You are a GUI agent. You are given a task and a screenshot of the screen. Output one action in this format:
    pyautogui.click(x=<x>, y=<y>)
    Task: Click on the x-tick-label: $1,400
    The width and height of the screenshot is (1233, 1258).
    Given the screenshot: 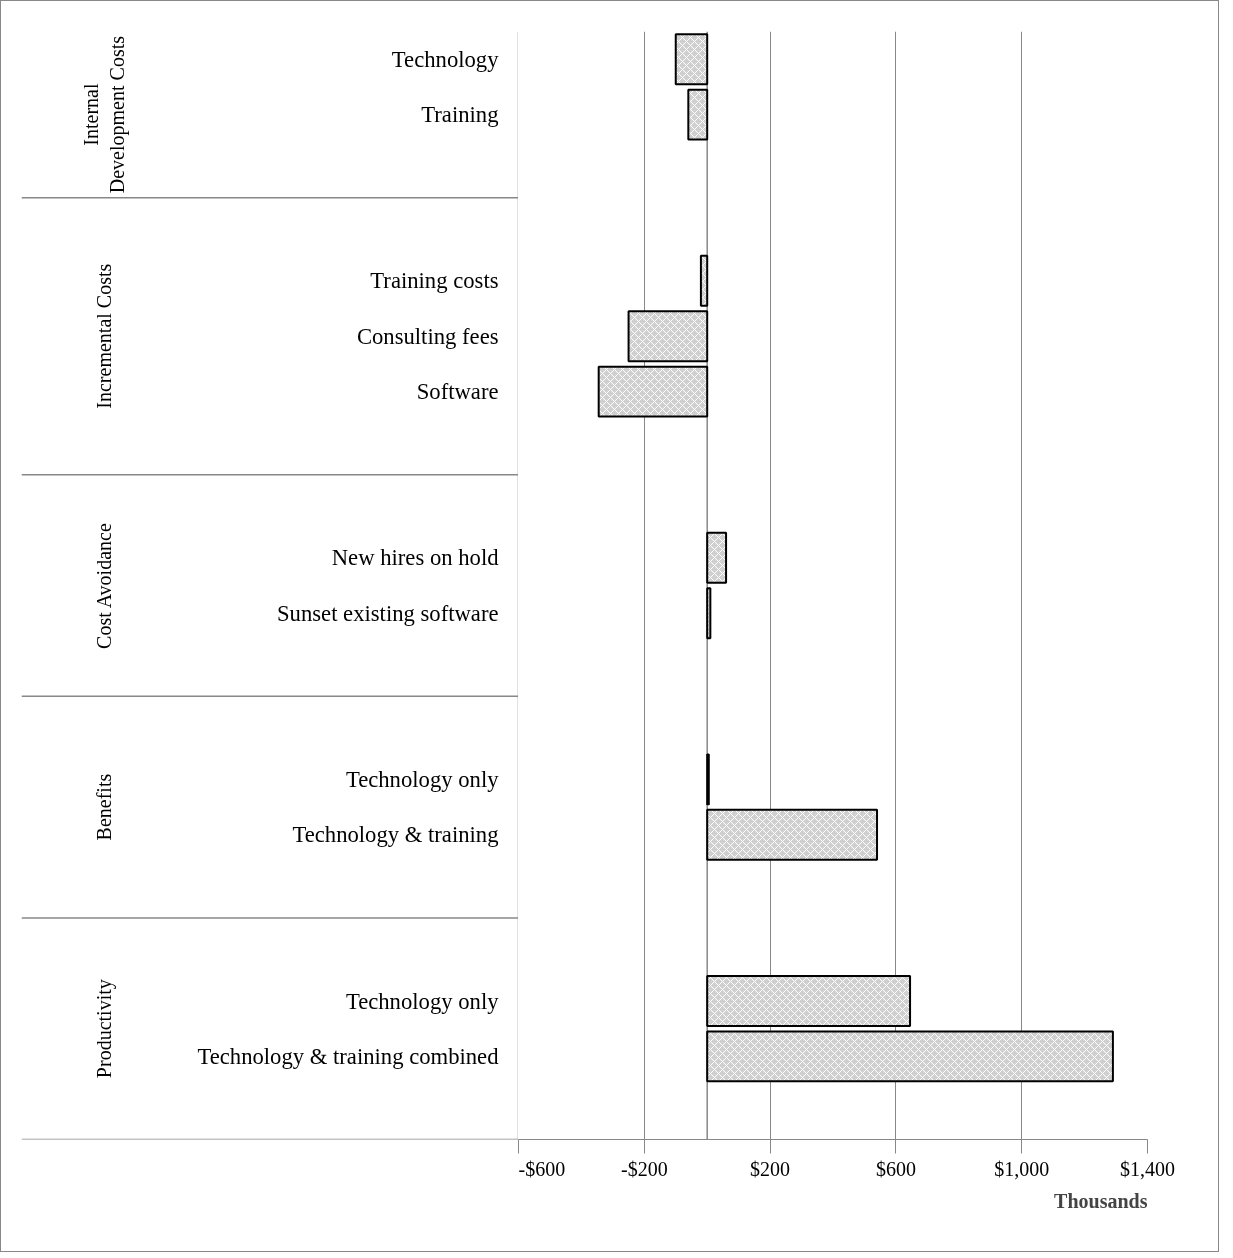 What is the action you would take?
    pyautogui.click(x=1147, y=1168)
    